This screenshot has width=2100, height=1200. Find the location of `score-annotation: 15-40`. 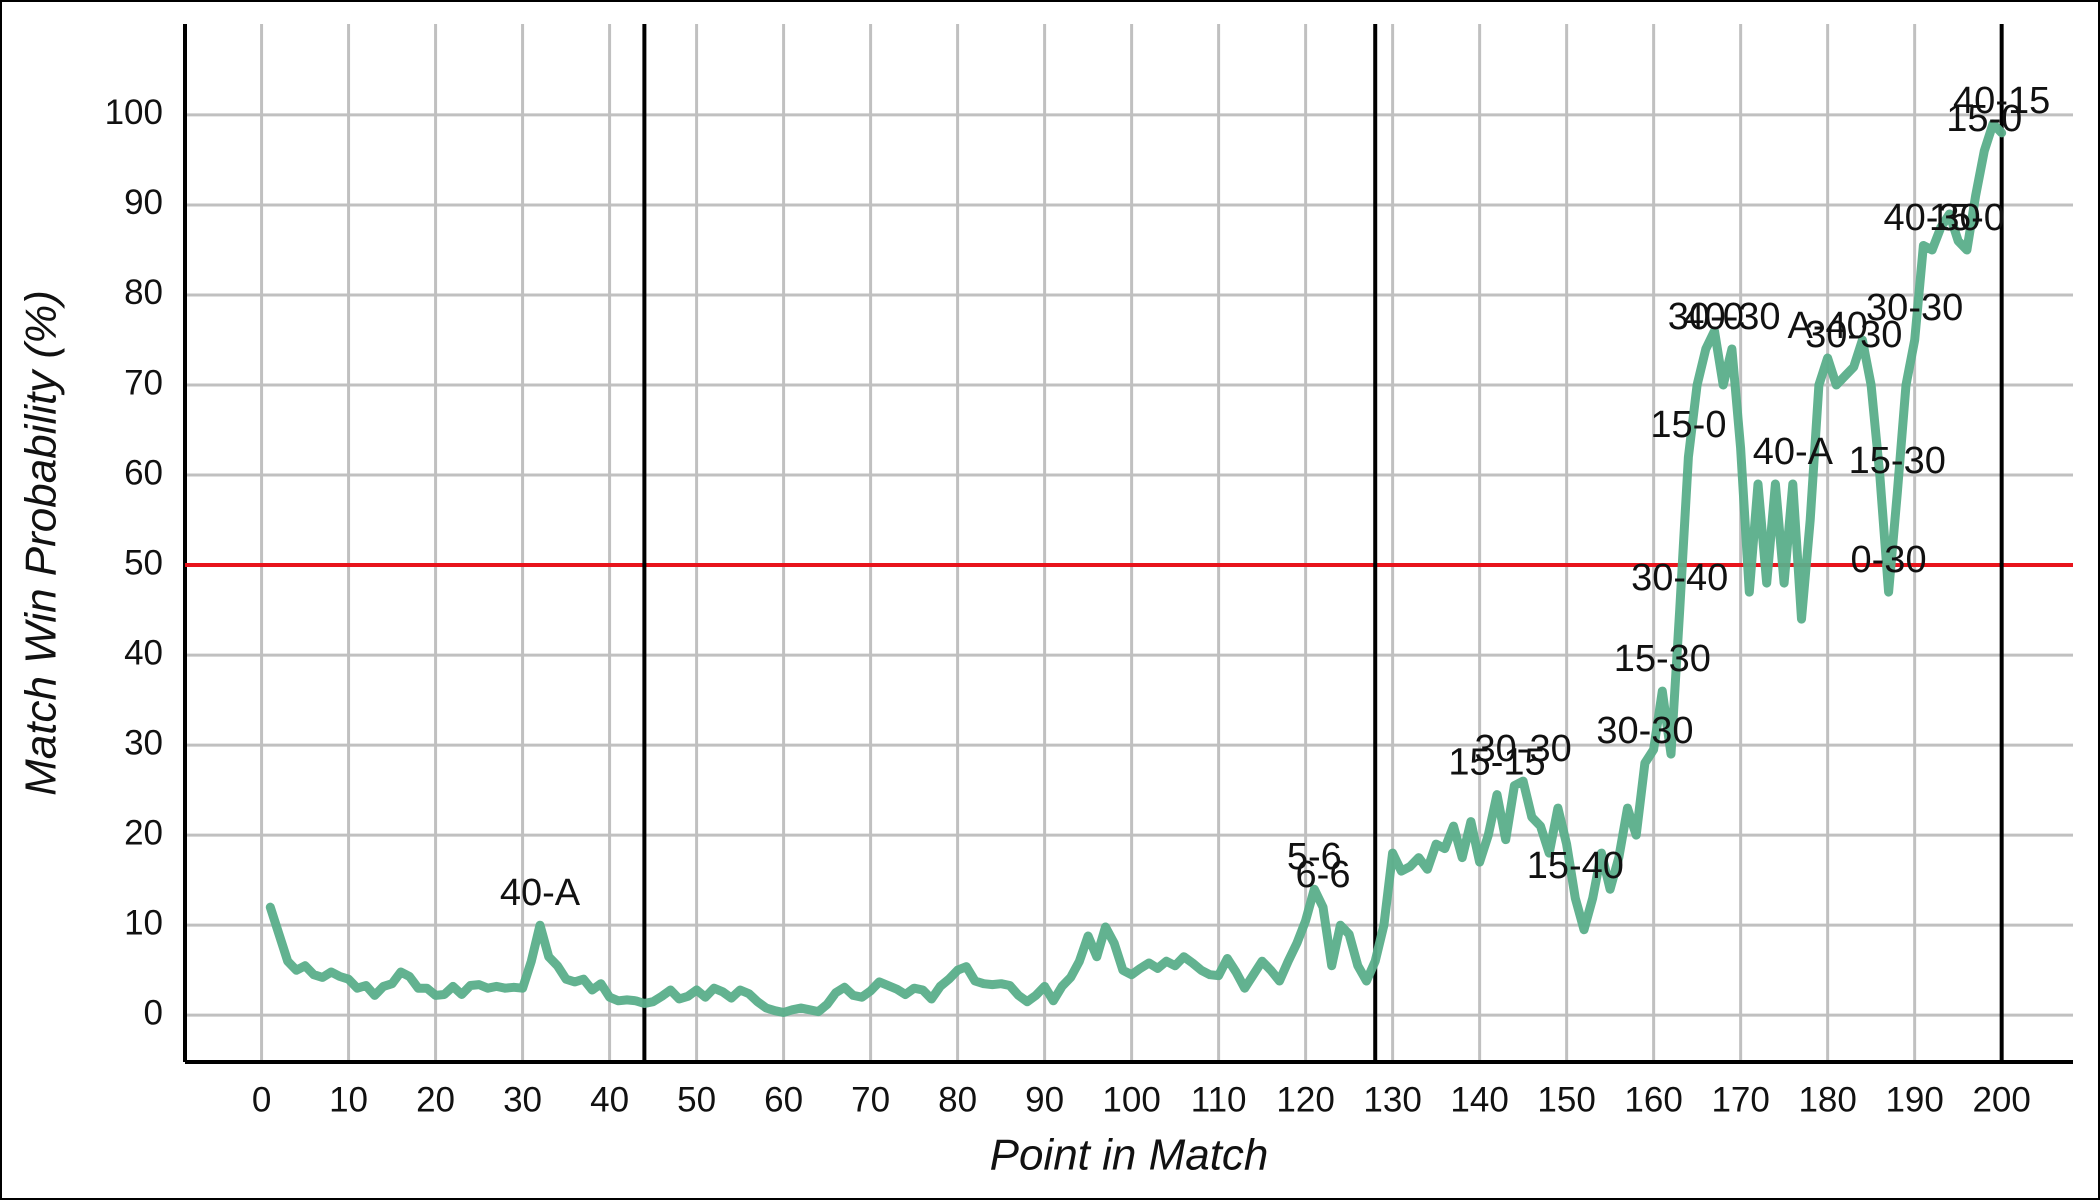

score-annotation: 15-40 is located at coordinates (1575, 866).